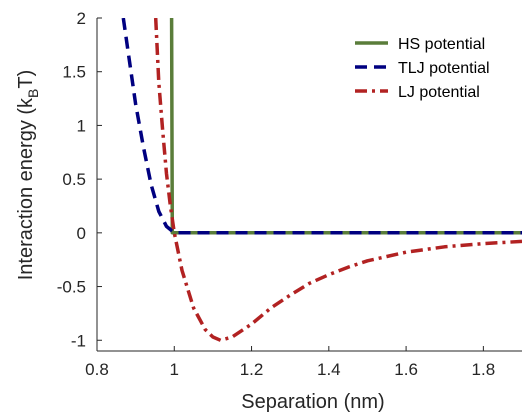  I want to click on y-axis-label-subscript: B, so click(33, 93).